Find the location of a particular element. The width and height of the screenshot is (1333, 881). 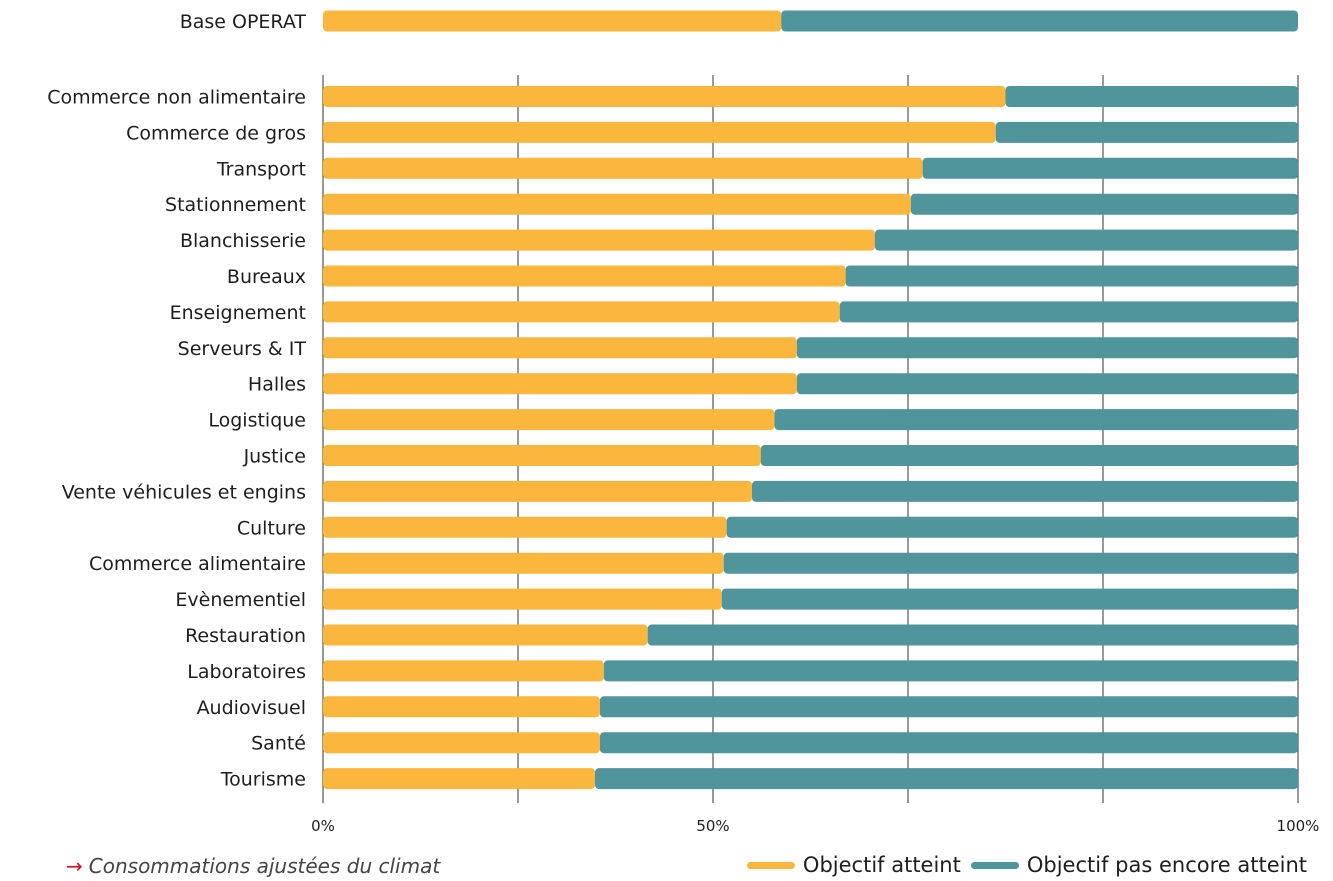

bar-logistique-achieved is located at coordinates (549, 420).